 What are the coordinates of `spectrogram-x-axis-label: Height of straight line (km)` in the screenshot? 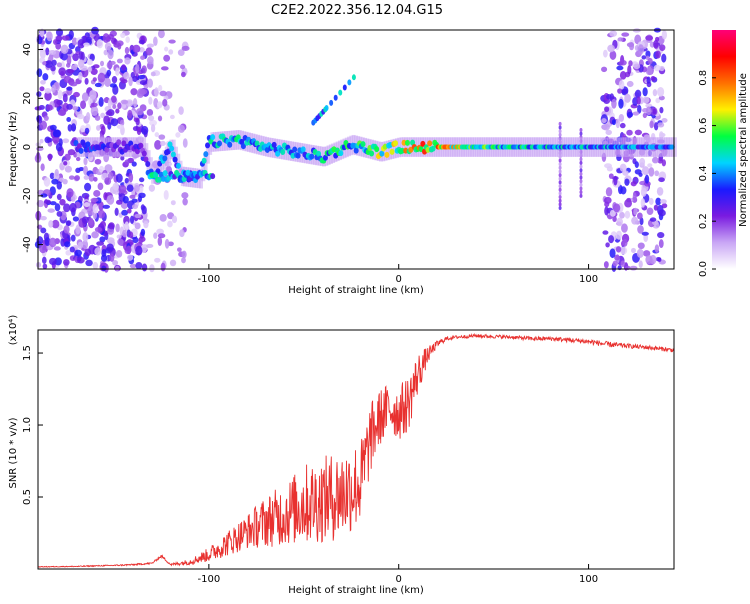 It's located at (356, 290).